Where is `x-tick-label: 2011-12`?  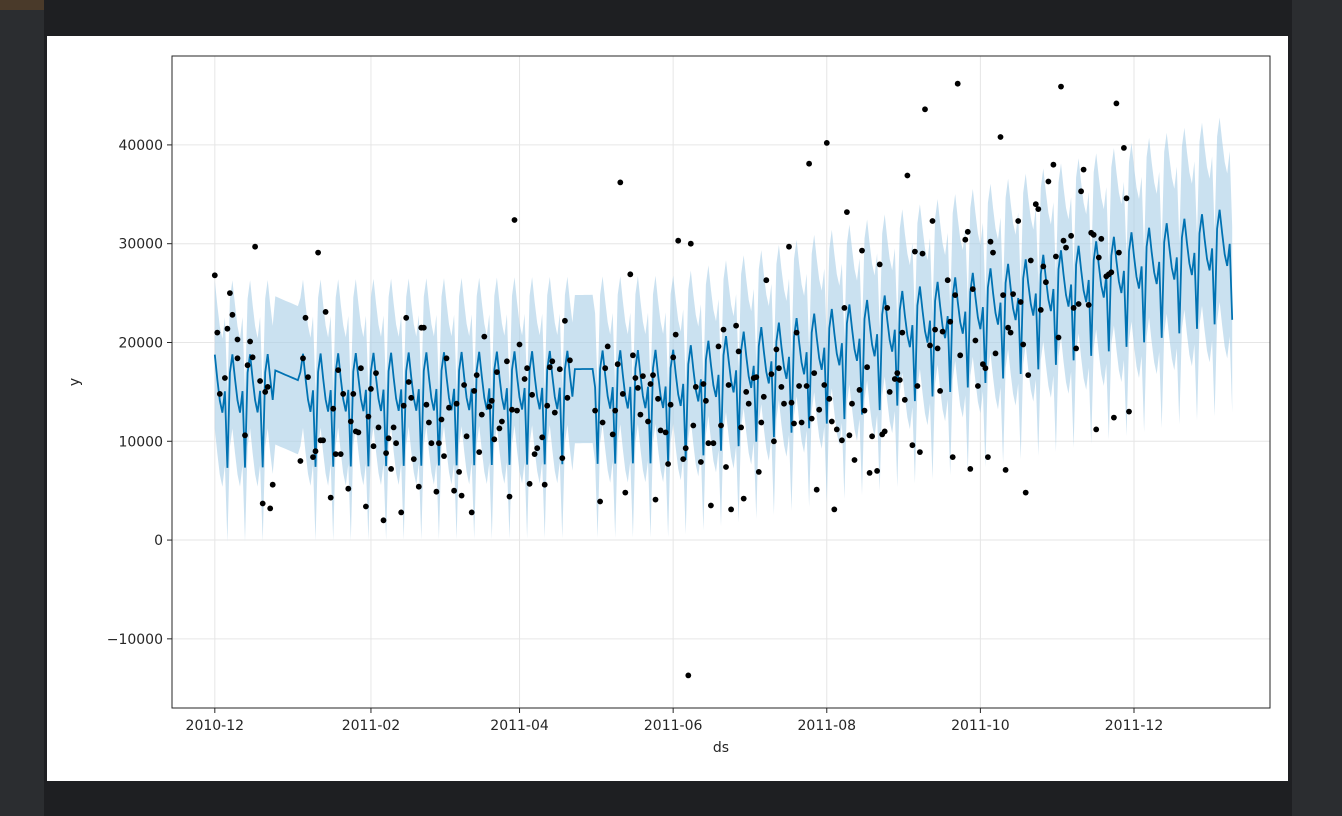
x-tick-label: 2011-12 is located at coordinates (1134, 726).